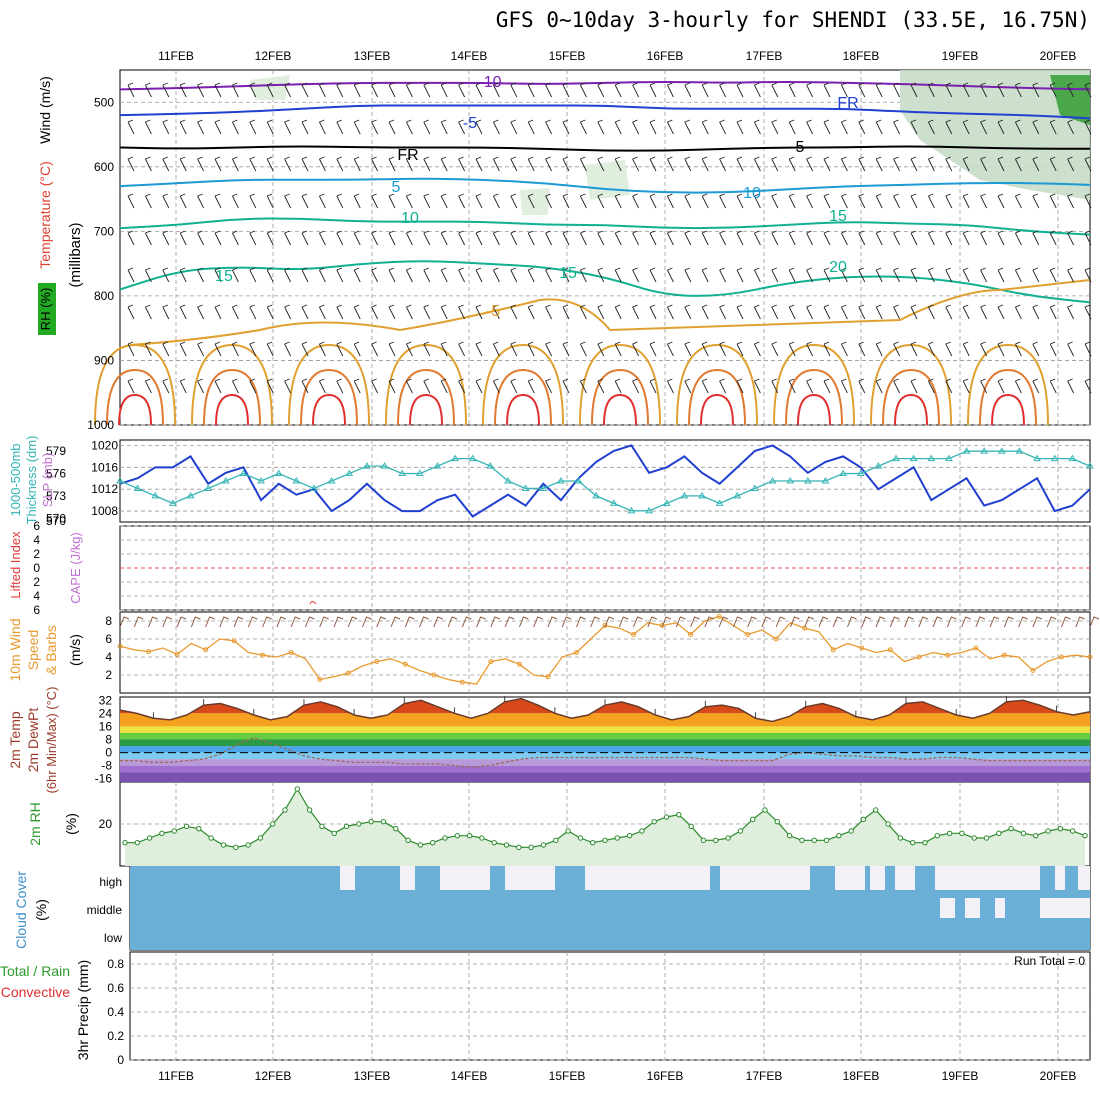 The height and width of the screenshot is (1100, 1100). Describe the element at coordinates (535, 201) in the screenshot. I see `rh-shade` at that location.